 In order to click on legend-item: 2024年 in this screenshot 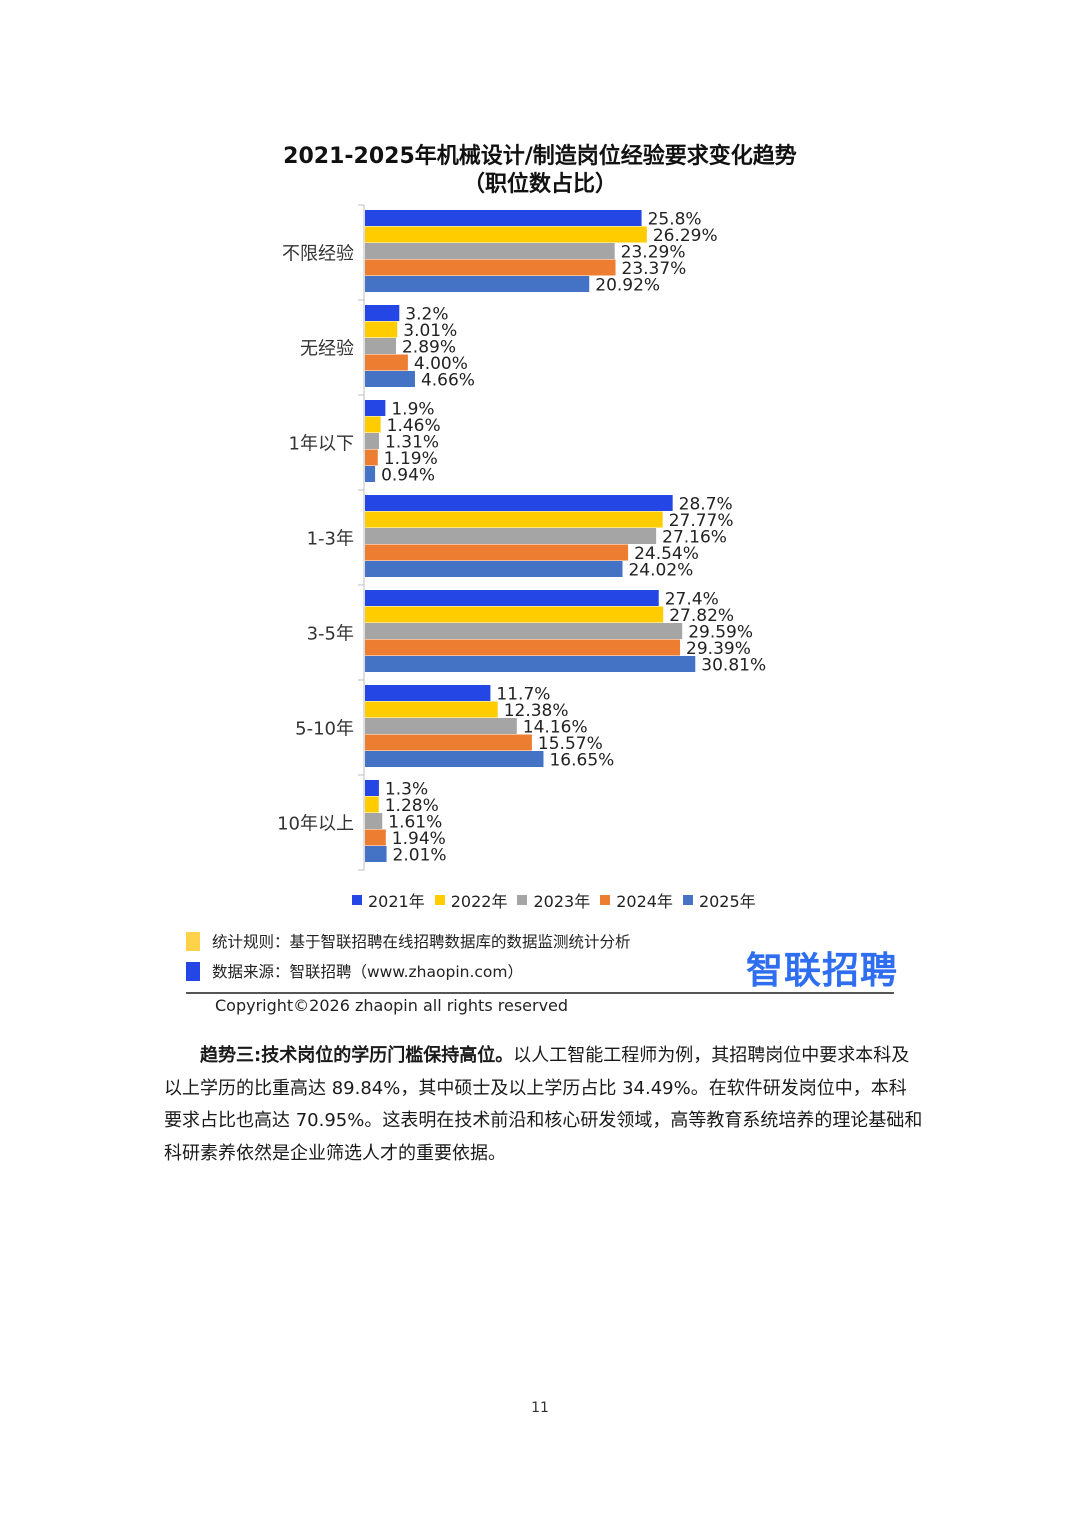, I will do `click(636, 900)`.